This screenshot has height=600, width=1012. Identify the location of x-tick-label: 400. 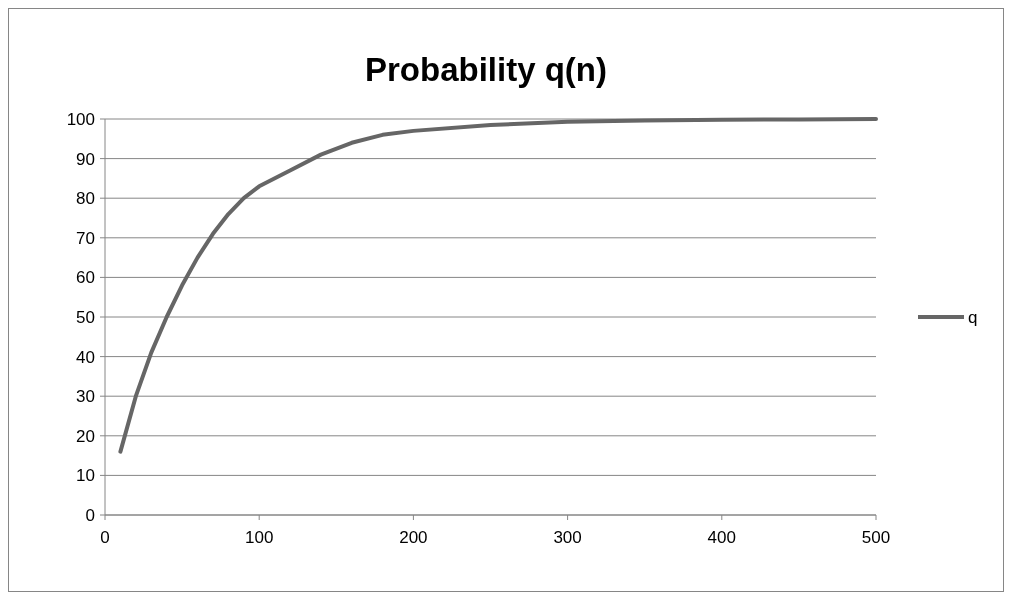
(721, 537).